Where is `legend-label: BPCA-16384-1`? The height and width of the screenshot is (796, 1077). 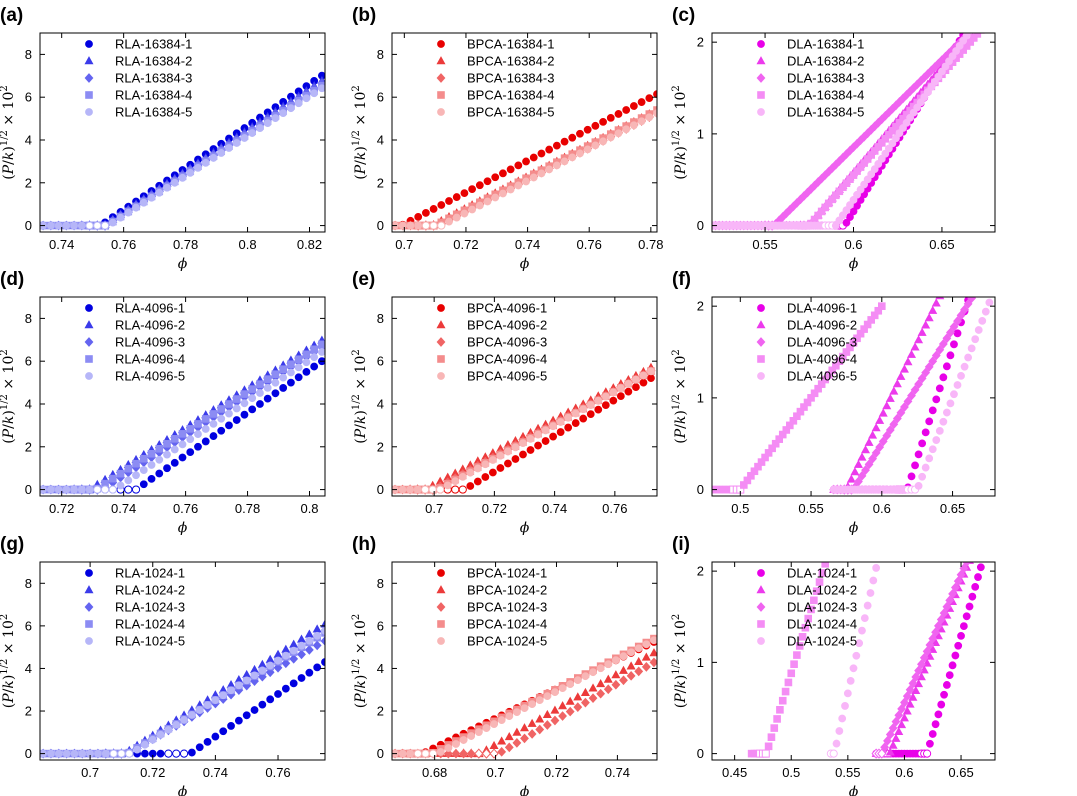
legend-label: BPCA-16384-1 is located at coordinates (510, 44).